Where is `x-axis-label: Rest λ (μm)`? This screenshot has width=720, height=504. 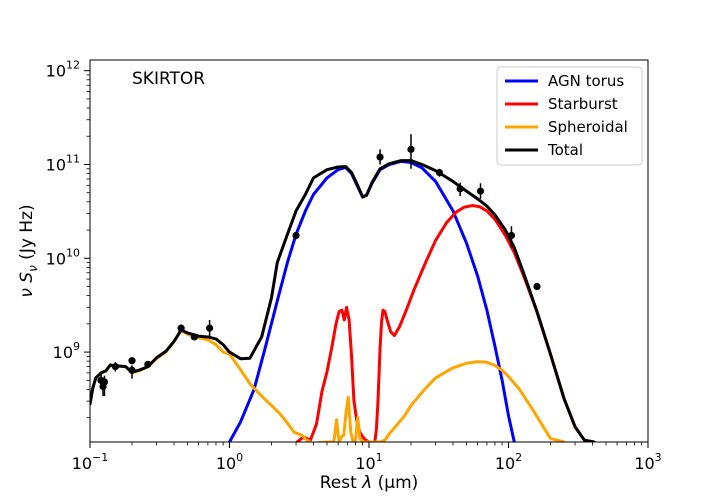
x-axis-label: Rest λ (μm) is located at coordinates (369, 483).